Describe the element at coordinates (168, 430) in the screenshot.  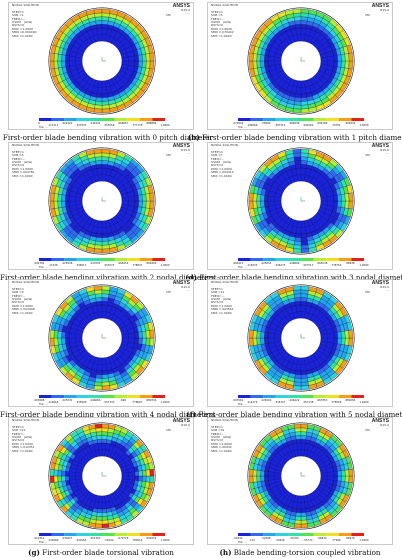
I see `max-marker-label: MX` at that location.